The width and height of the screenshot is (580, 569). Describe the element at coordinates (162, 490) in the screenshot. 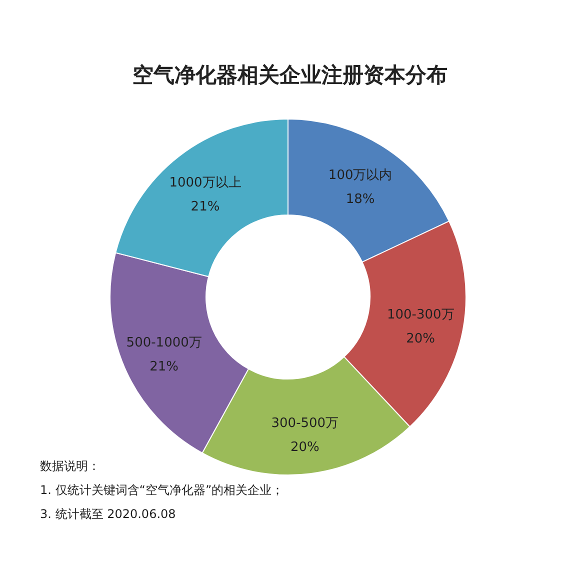

I see `text: 1. 仅统计关键词含“空气净化器”的相关企业；` at that location.